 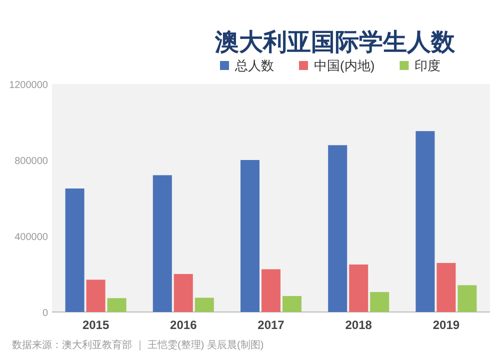 I want to click on y-tick-label: 400000, so click(x=31, y=237).